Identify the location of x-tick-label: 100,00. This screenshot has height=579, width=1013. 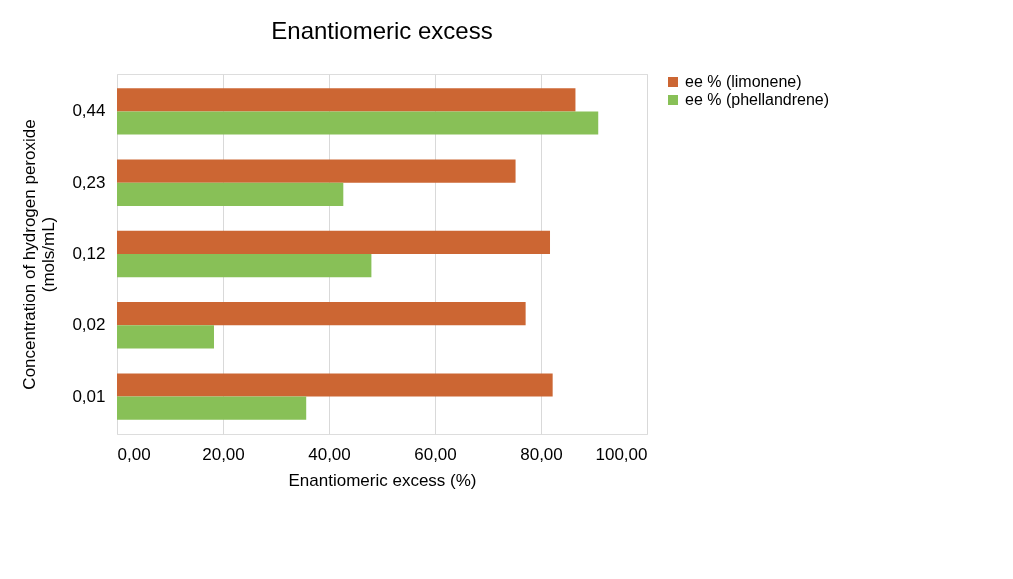
(621, 454).